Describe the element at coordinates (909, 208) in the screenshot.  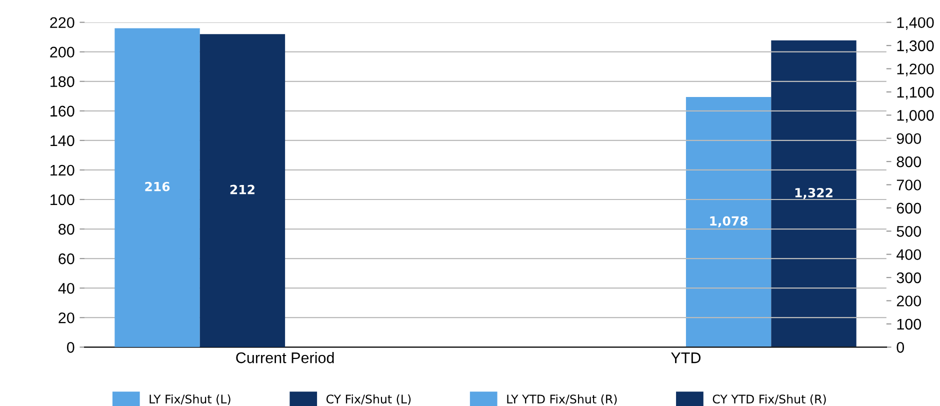
I see `y2-tick-label: 600` at that location.